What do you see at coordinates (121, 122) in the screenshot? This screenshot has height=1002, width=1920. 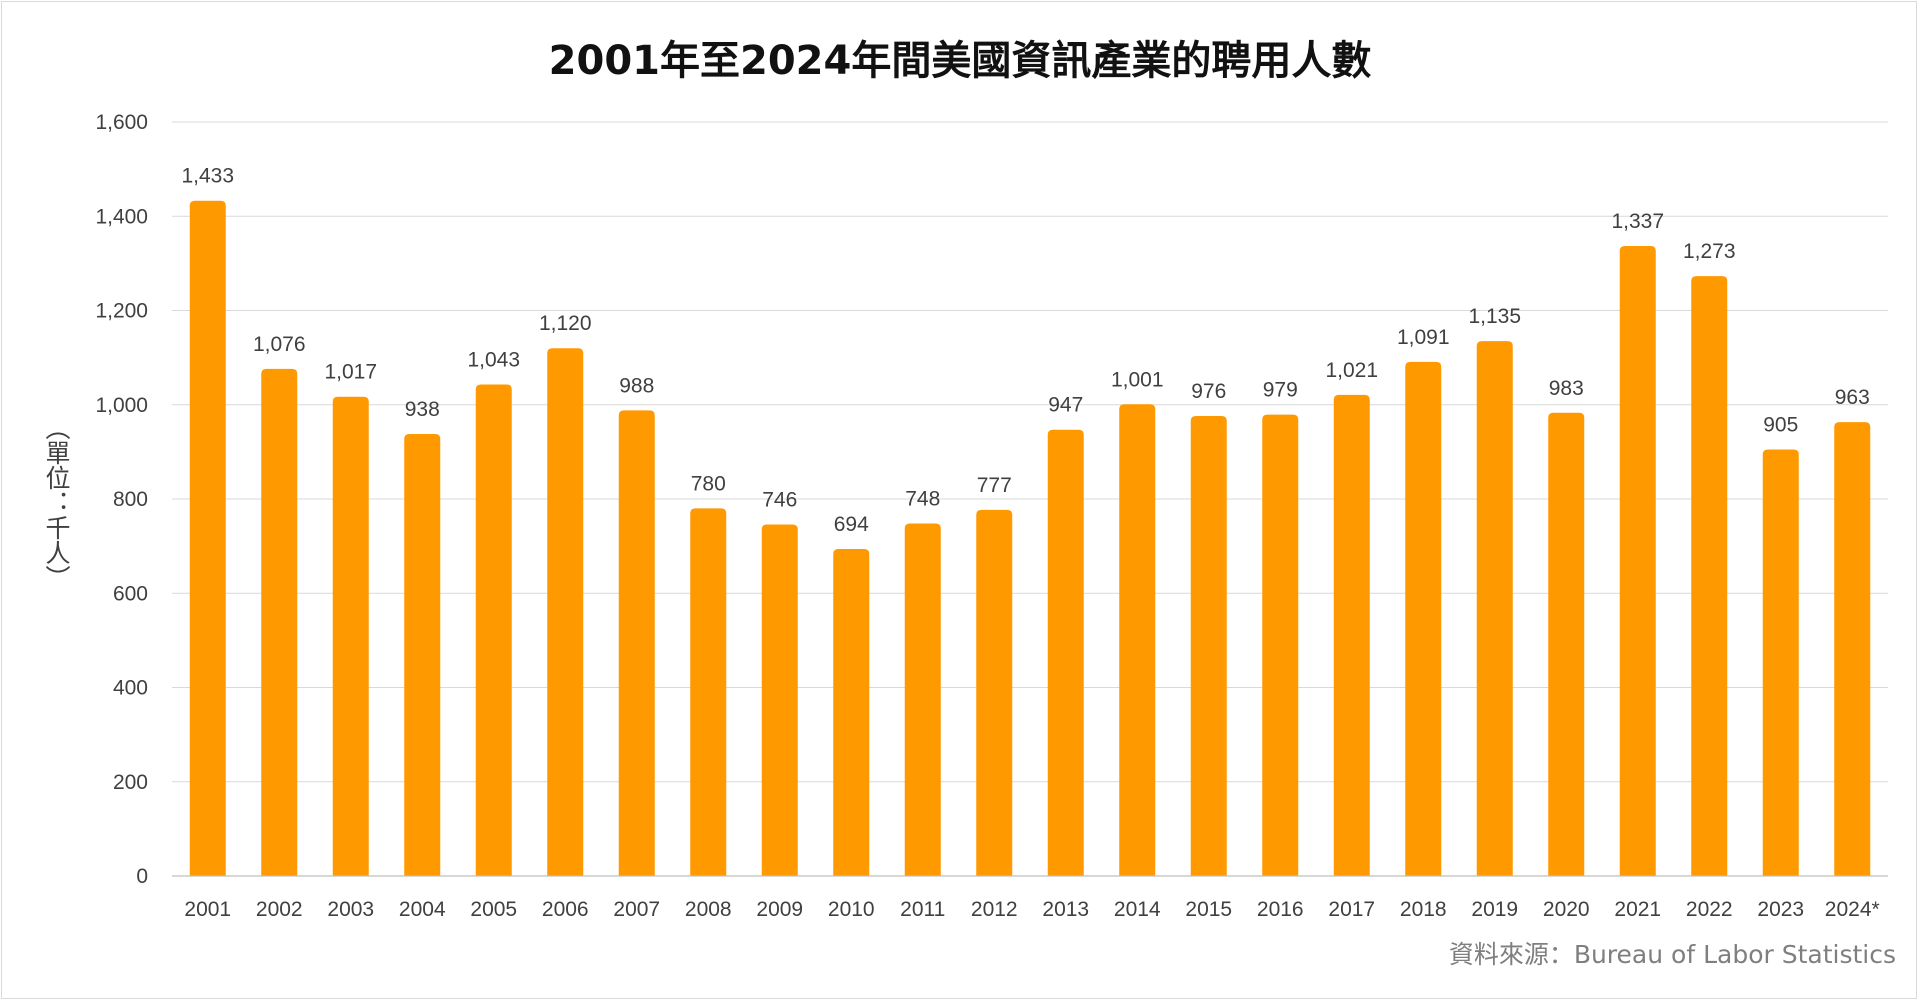 I see `y-tick-label: 1,600` at bounding box center [121, 122].